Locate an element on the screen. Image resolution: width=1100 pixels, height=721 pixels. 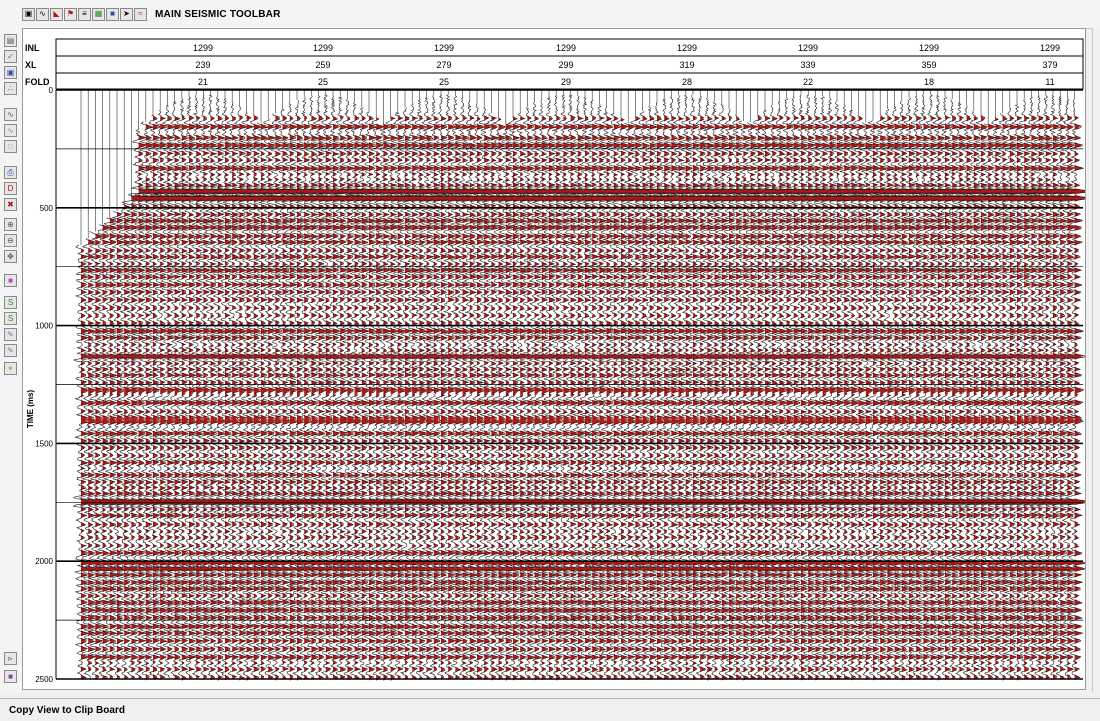
header-row-label: XL is located at coordinates (31, 65).